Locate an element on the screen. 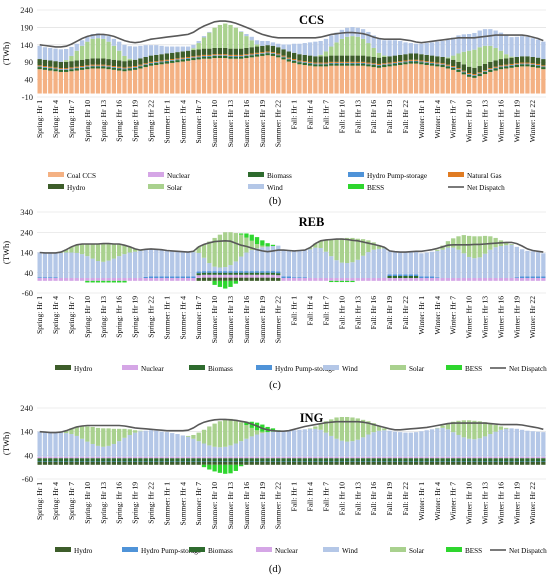 This screenshot has height=584, width=550. chart-title: CCS is located at coordinates (311, 20).